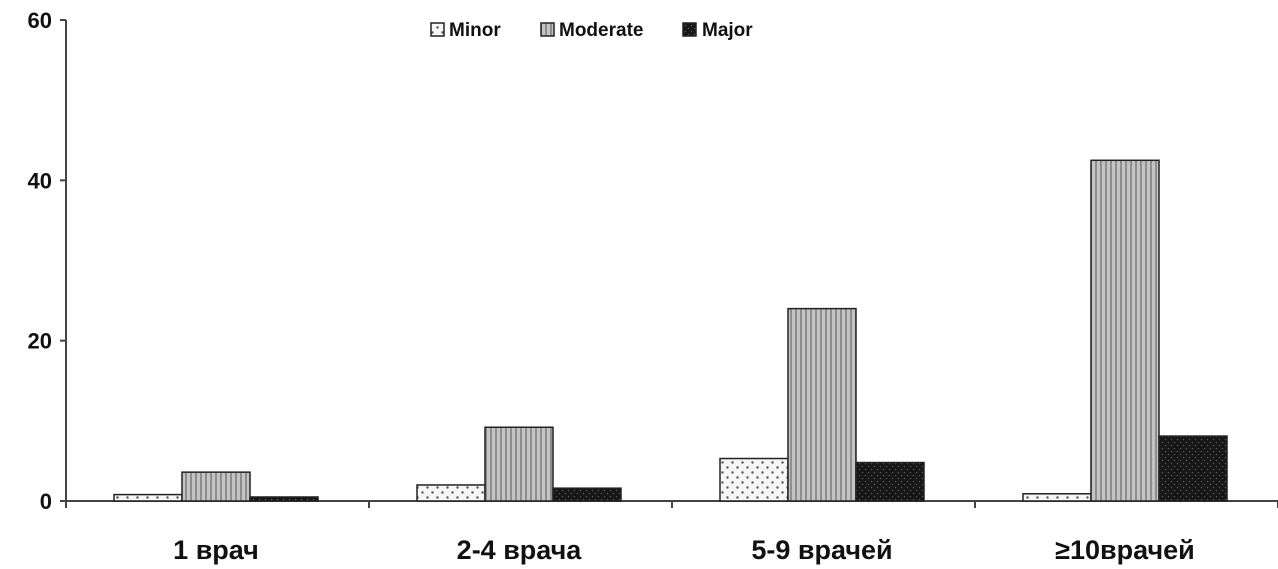  I want to click on legend-label-major: Major, so click(727, 30).